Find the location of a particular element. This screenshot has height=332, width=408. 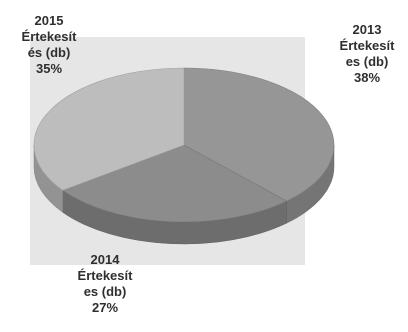

slice-label-year: 2014 is located at coordinates (105, 259).